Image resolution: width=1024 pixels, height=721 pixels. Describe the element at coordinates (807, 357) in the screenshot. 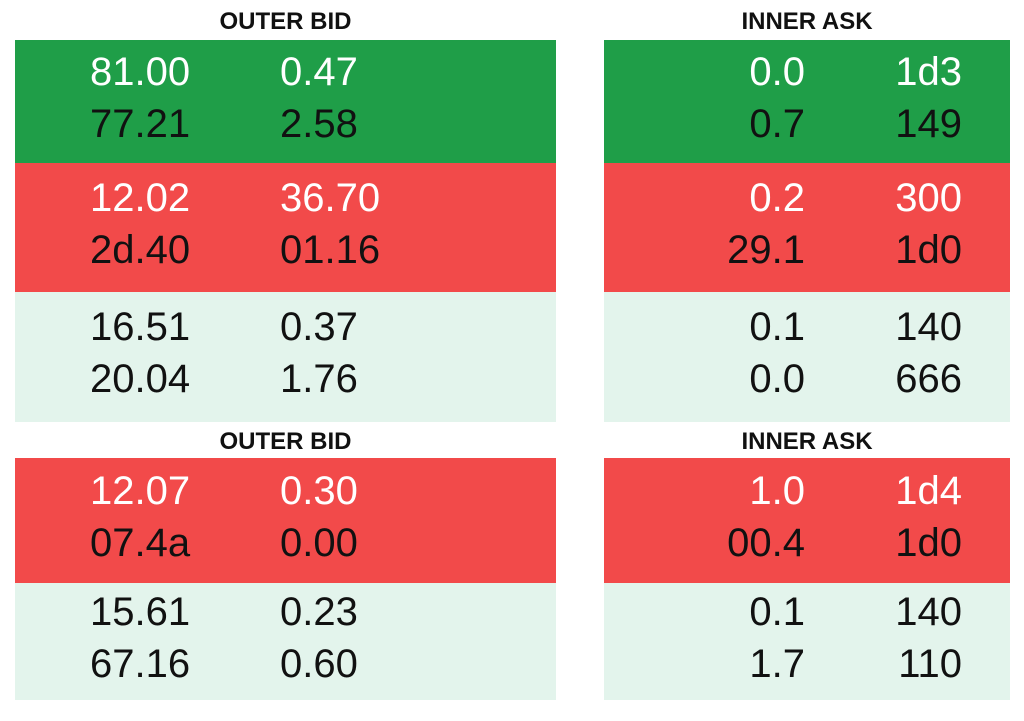

I see `price-block: 0.1 140 0.0 666` at that location.